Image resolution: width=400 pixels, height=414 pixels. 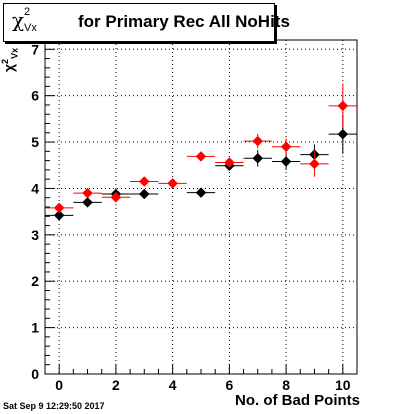 I want to click on x-tick-label: 6, so click(x=229, y=385).